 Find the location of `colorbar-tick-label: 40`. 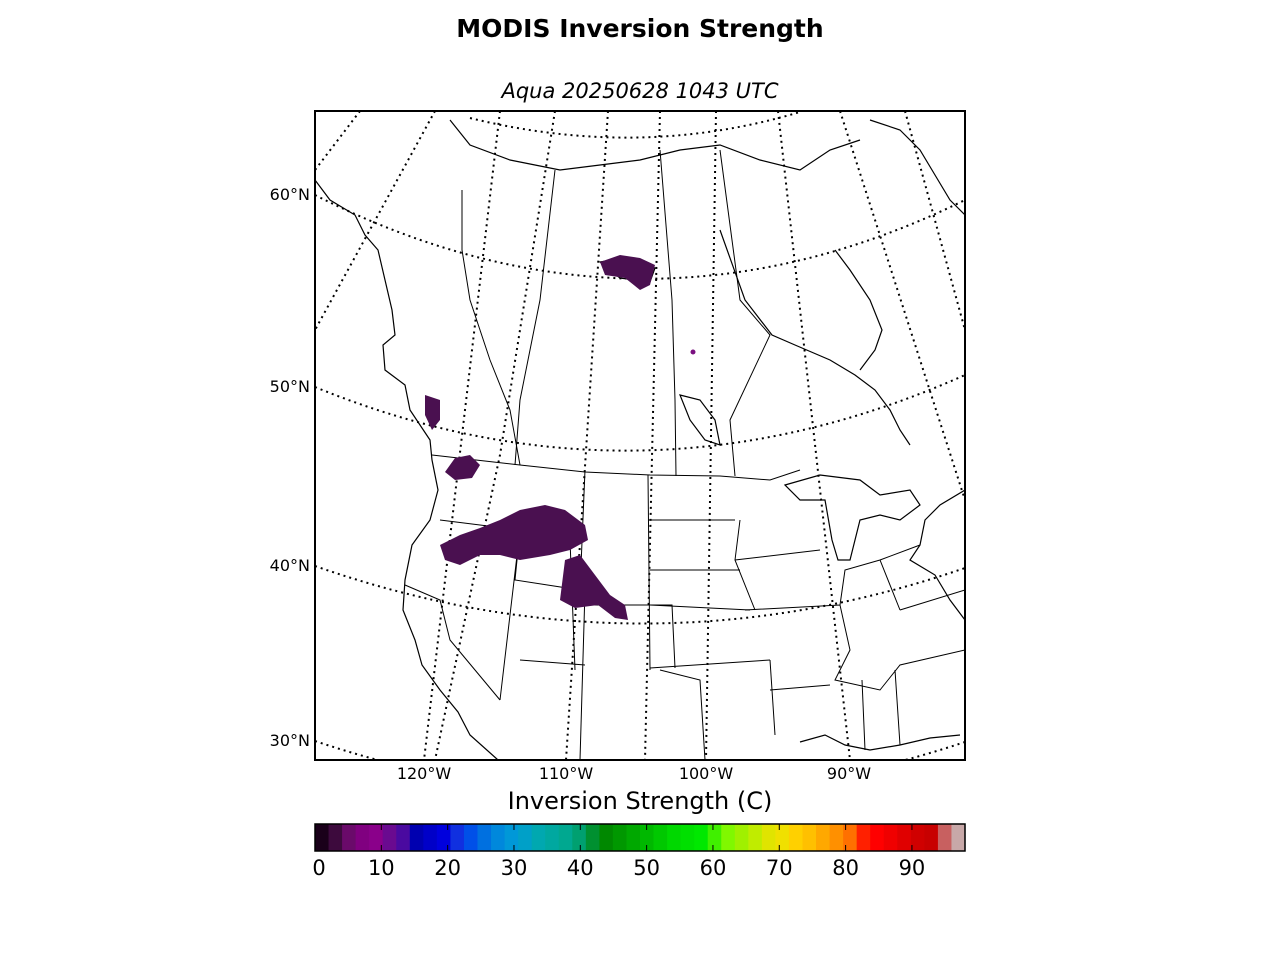

colorbar-tick-label: 40 is located at coordinates (580, 868).